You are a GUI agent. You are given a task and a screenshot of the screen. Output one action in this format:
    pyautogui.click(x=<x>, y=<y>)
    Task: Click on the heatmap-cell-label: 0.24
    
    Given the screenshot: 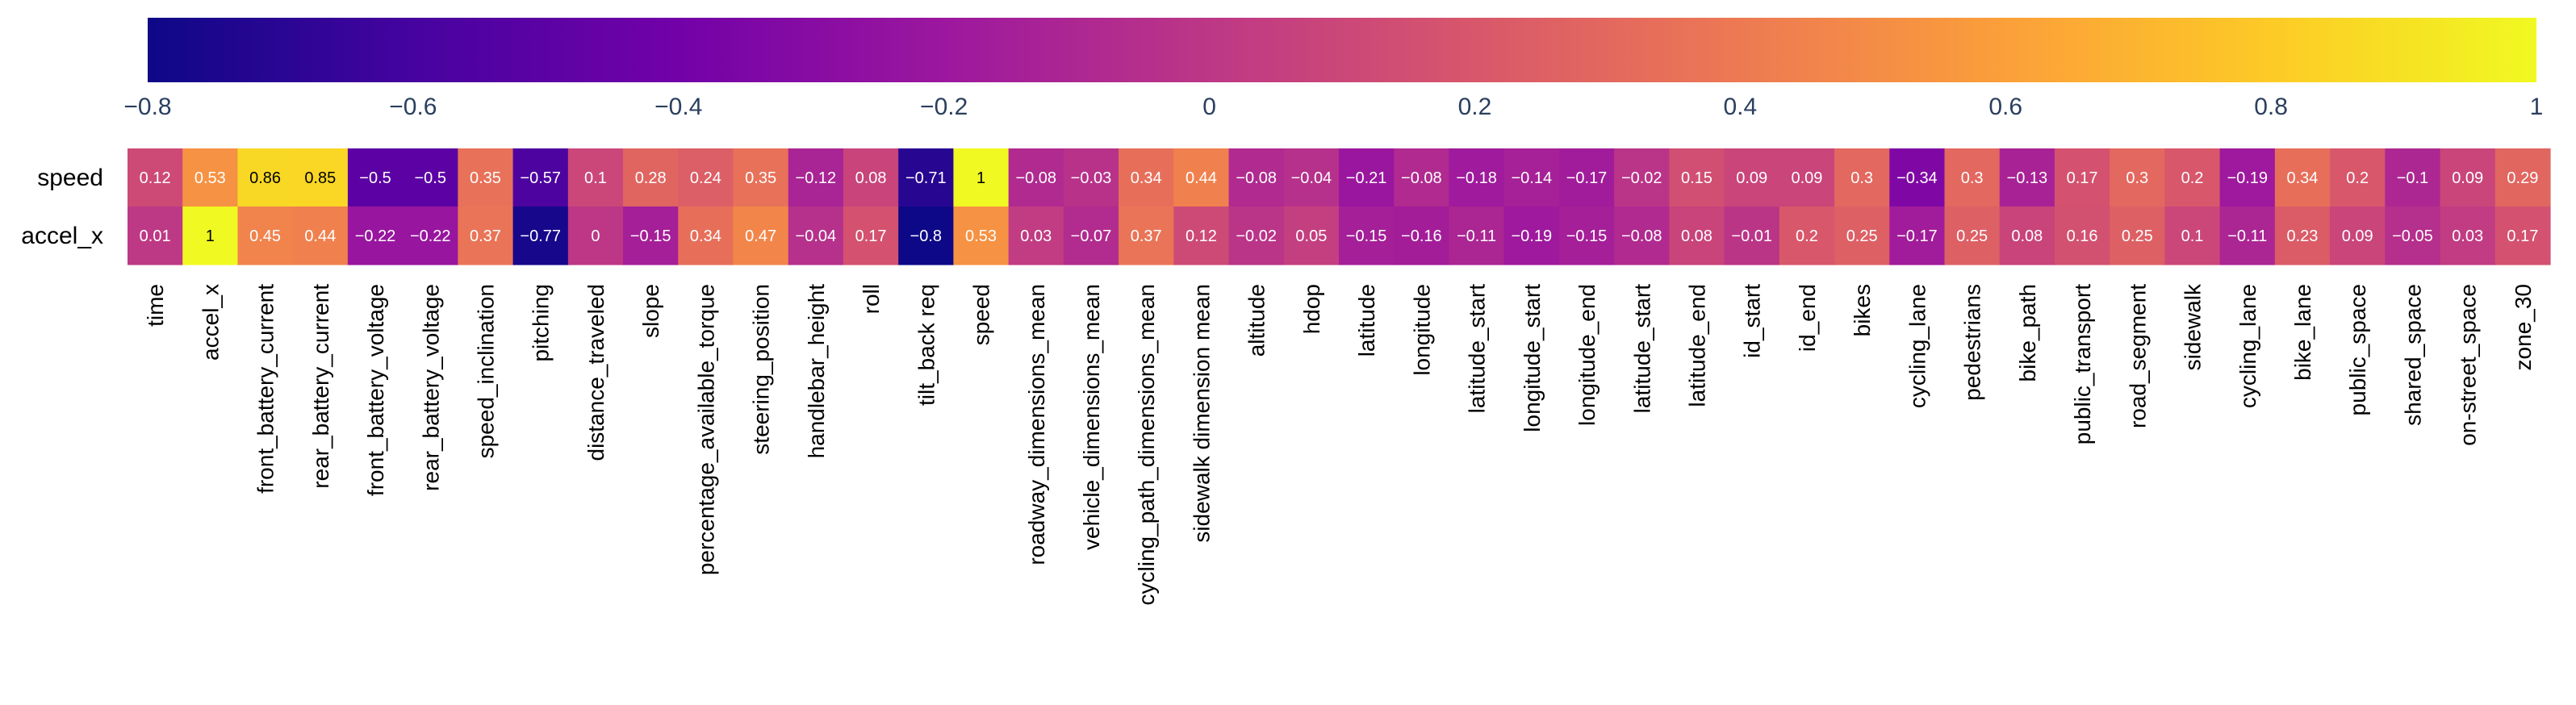 What is the action you would take?
    pyautogui.click(x=705, y=178)
    